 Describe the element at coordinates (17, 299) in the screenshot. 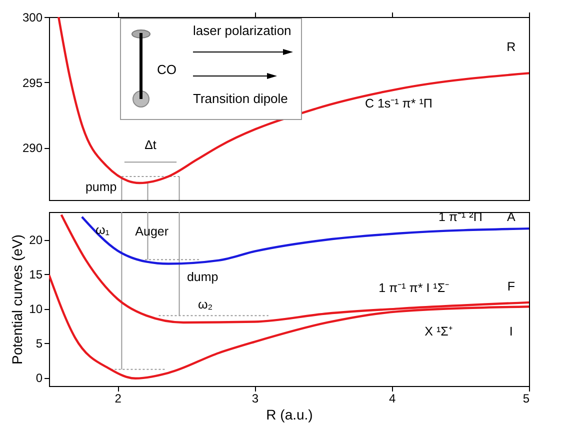

I see `y-axis-title: Potential curves (eV)` at that location.